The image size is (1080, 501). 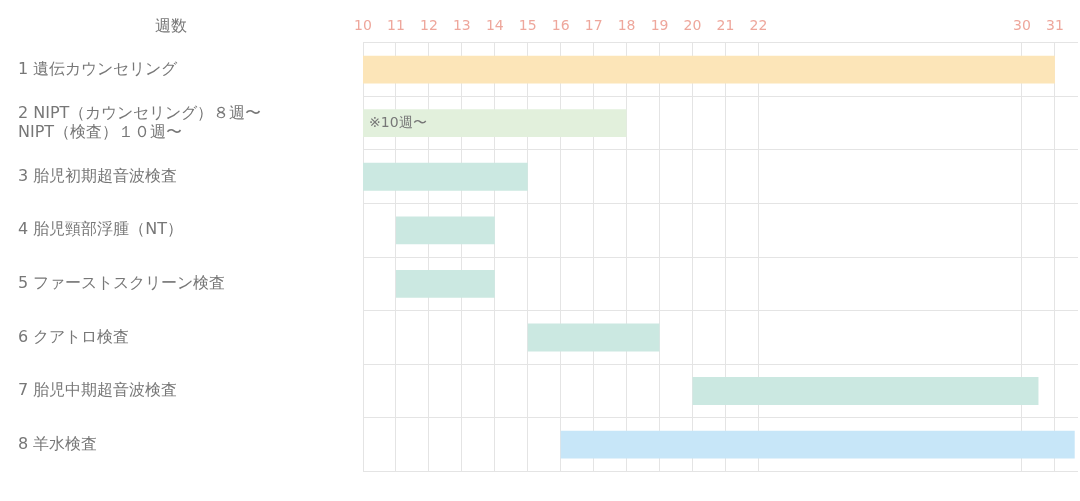 What do you see at coordinates (363, 25) in the screenshot?
I see `x-tick-label: 10` at bounding box center [363, 25].